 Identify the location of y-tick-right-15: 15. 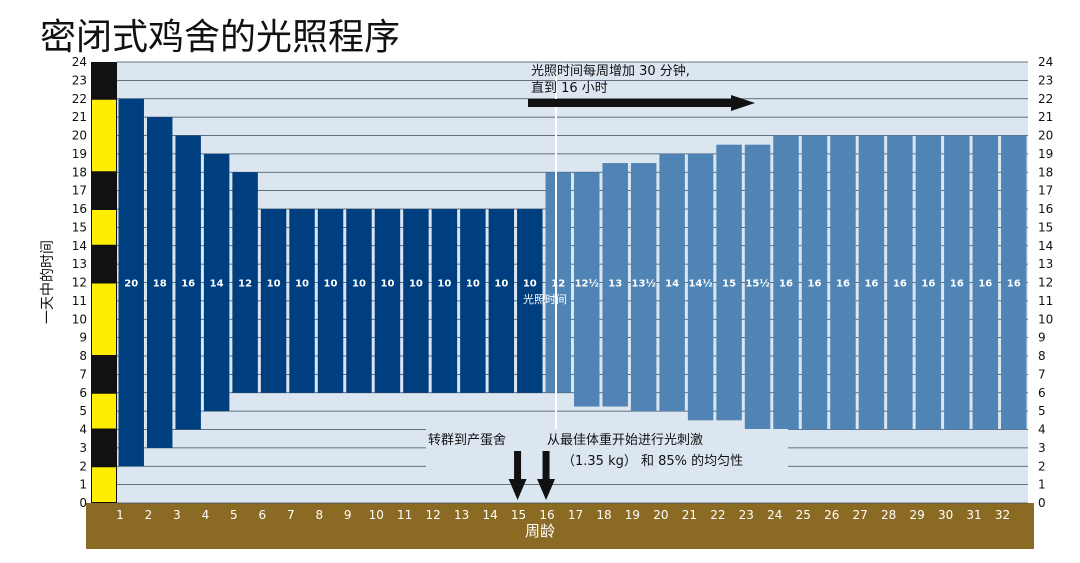
(1045, 227).